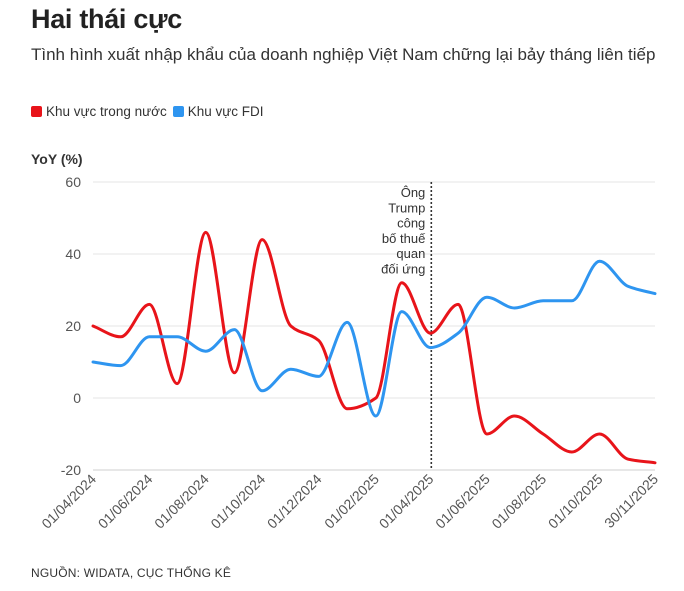 The height and width of the screenshot is (591, 684). I want to click on x-tick-label: 30/11/2025, so click(631, 501).